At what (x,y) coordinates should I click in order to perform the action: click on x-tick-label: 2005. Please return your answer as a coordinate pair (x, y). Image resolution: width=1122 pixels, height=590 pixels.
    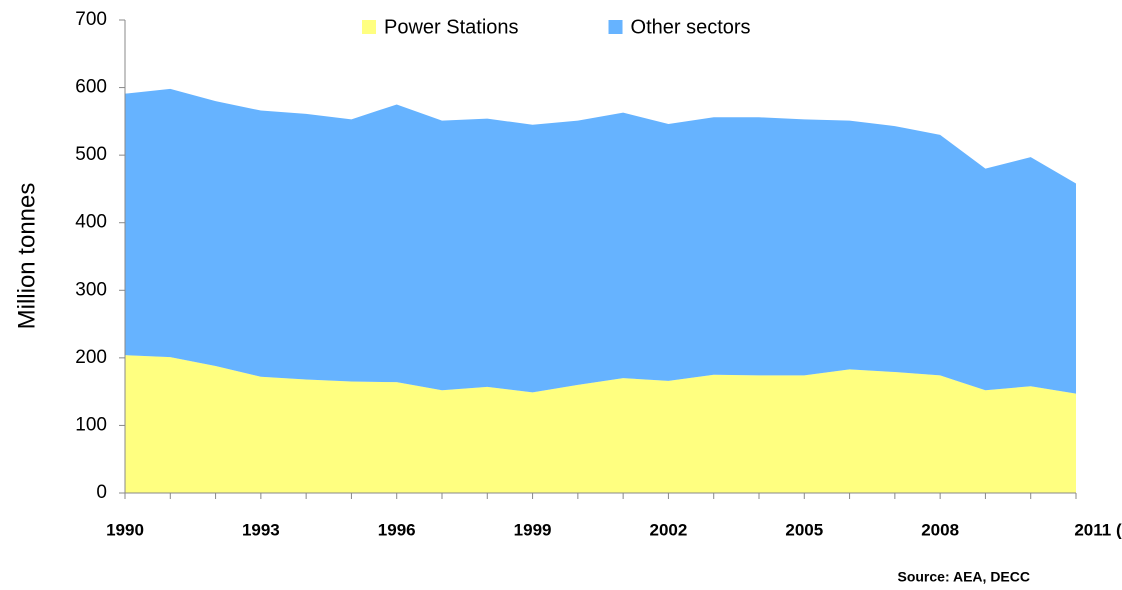
    Looking at the image, I should click on (804, 529).